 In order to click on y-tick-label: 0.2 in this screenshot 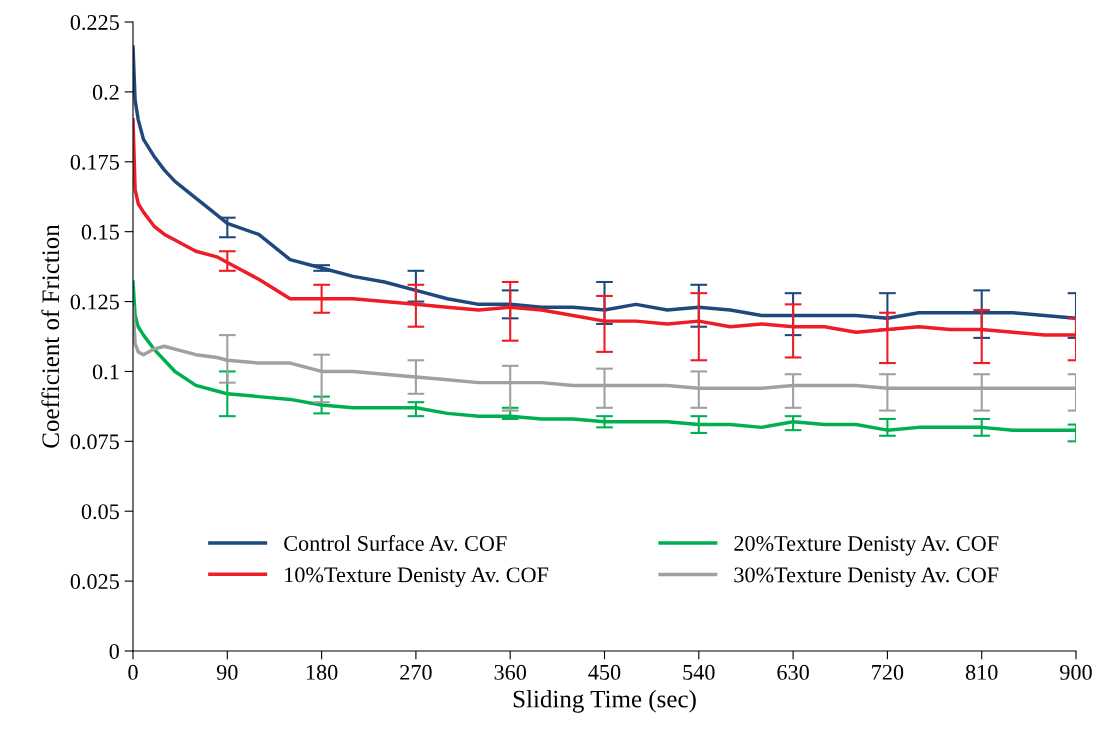, I will do `click(105, 92)`.